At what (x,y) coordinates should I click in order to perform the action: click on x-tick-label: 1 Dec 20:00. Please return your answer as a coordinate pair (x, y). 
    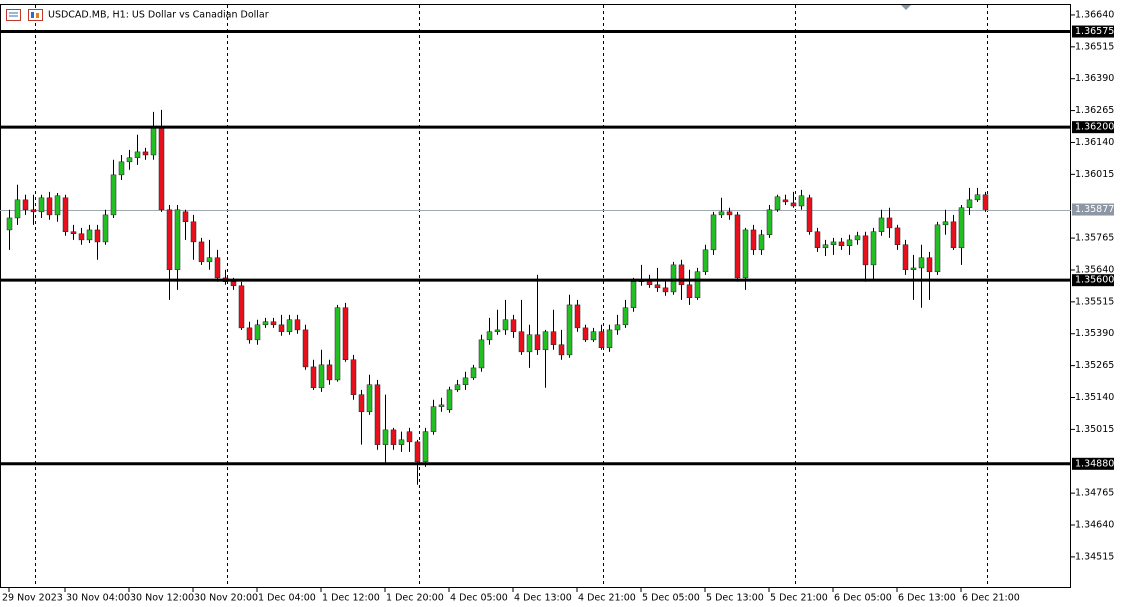
    Looking at the image, I should click on (415, 598).